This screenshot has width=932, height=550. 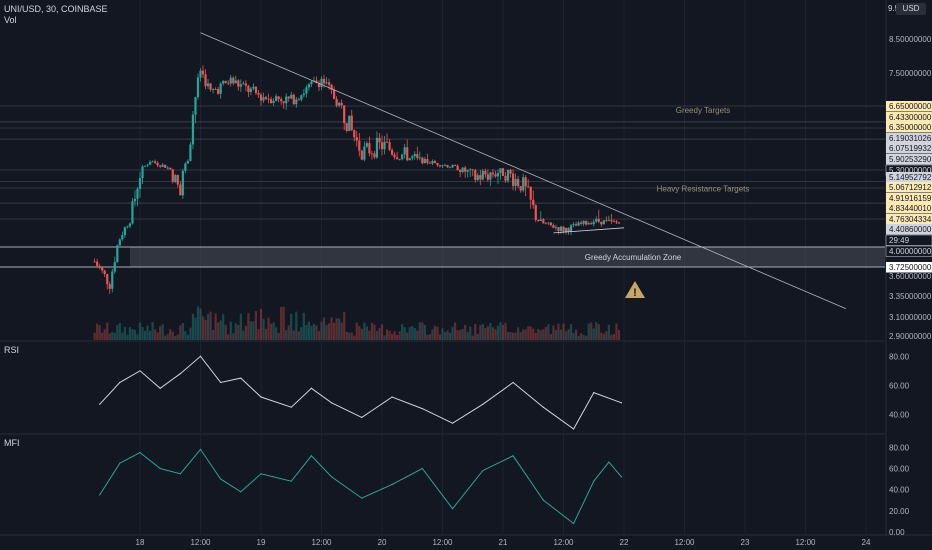 I want to click on currency-badge: USD, so click(x=911, y=9).